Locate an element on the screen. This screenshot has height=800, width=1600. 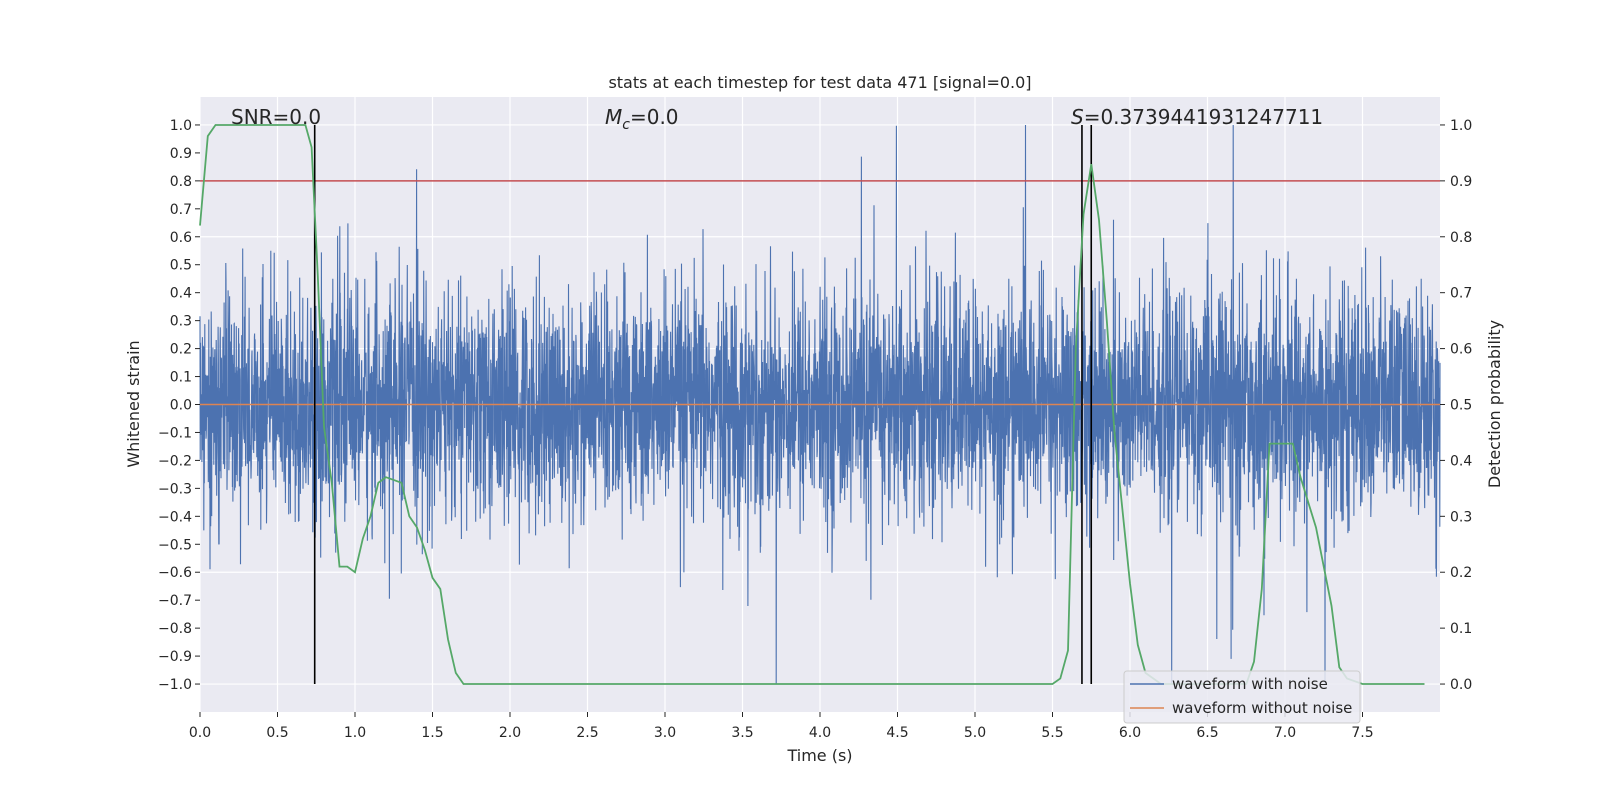
y-tick-label: −0.3 is located at coordinates (175, 489).